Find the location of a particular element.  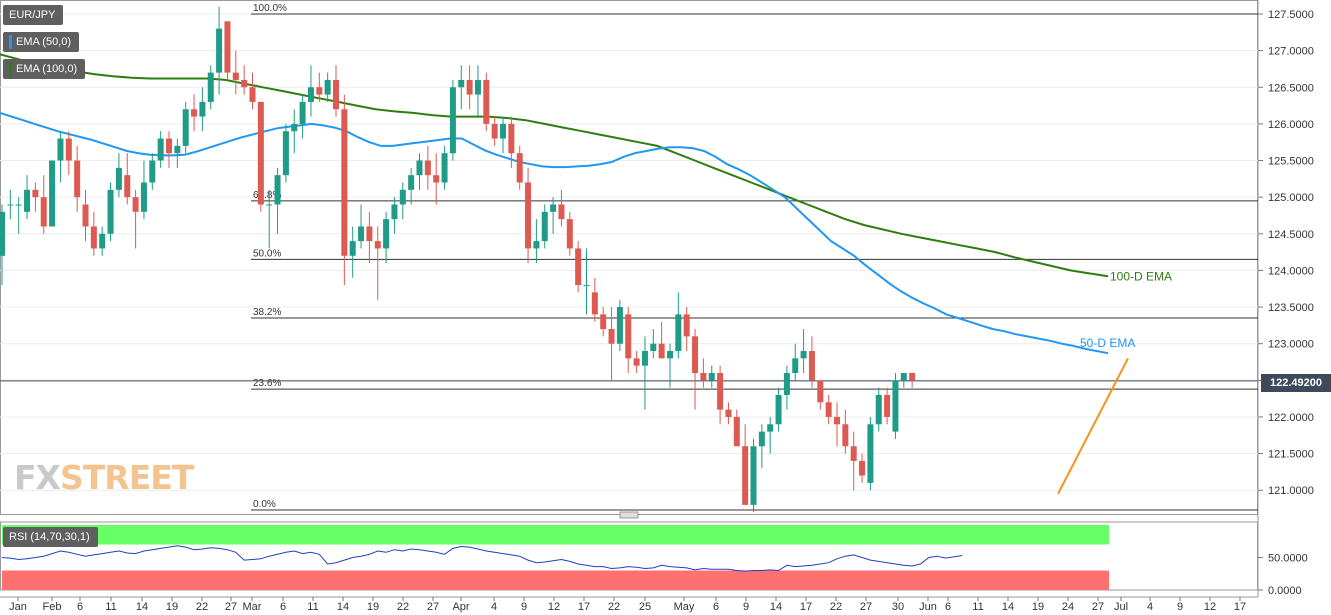

ema100-legend: EMA (100,0) is located at coordinates (44, 69).